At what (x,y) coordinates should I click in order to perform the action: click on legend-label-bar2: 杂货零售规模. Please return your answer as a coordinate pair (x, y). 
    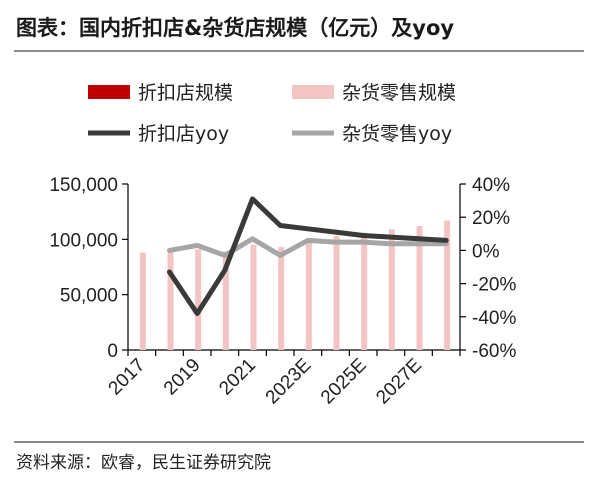
    Looking at the image, I should click on (399, 93).